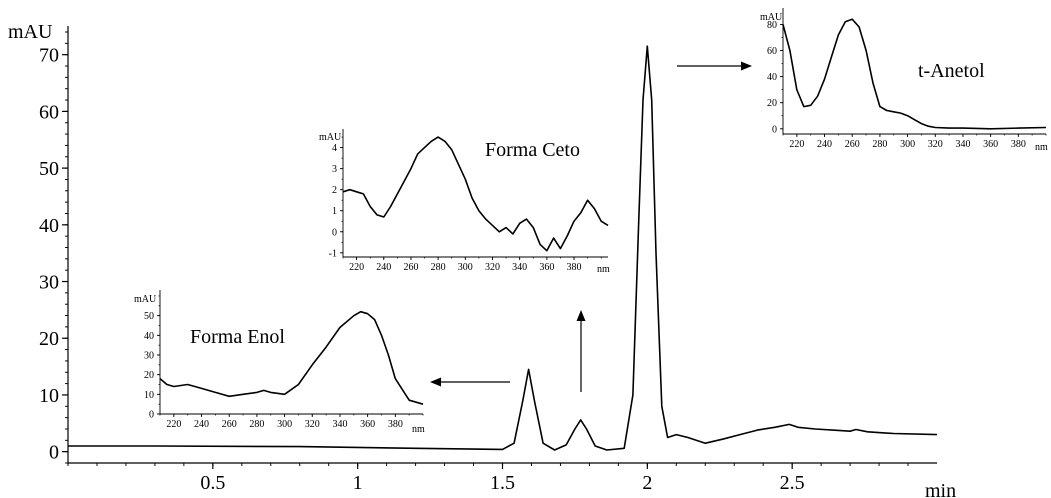 This screenshot has width=1051, height=498. Describe the element at coordinates (746, 66) in the screenshot. I see `arrow-head-anetol` at that location.